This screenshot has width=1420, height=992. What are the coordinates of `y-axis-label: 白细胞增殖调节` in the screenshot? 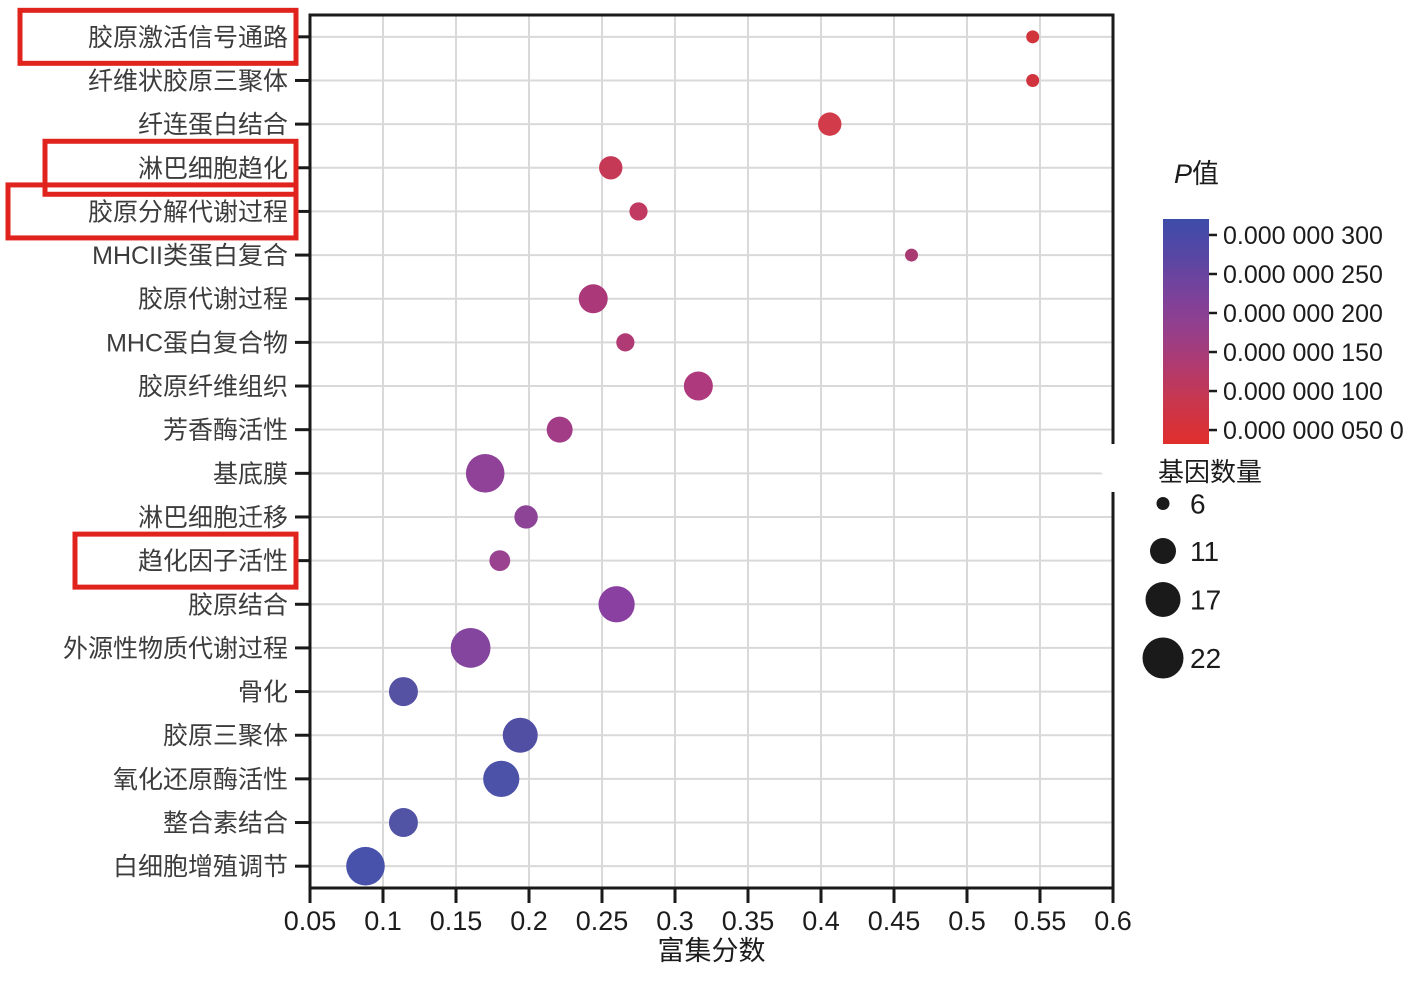 It's located at (200, 867).